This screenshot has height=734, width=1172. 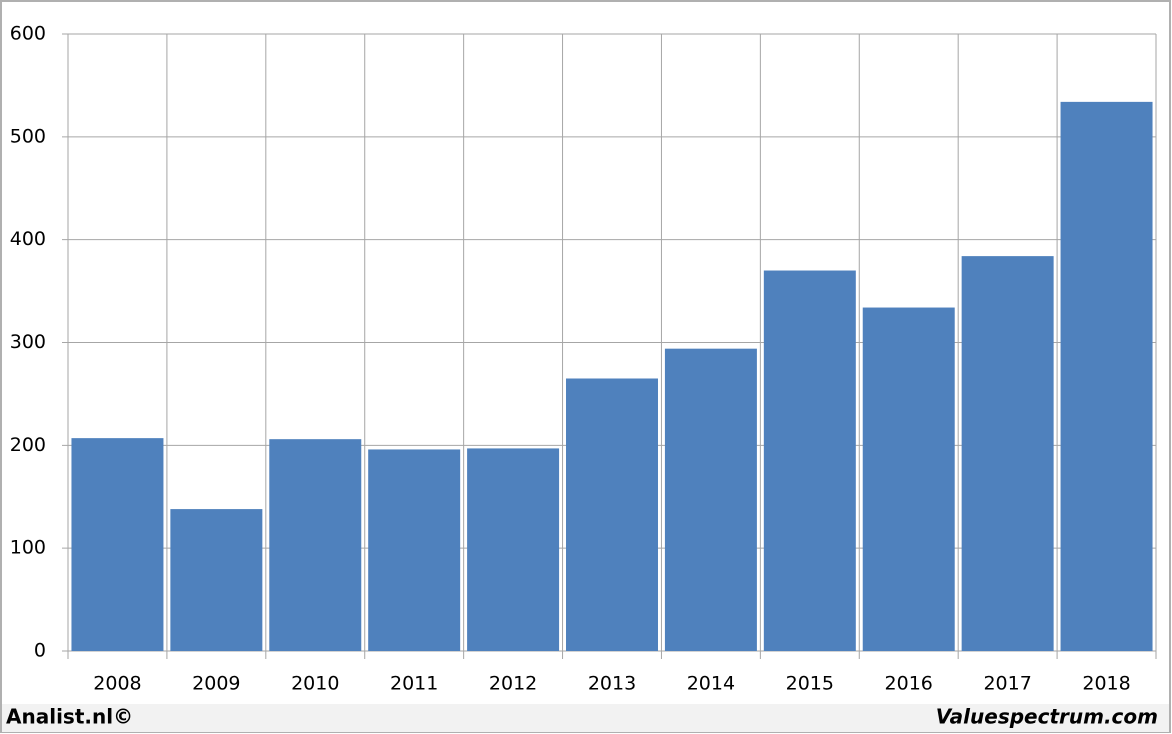 I want to click on x-tick-label: 2009, so click(x=216, y=684).